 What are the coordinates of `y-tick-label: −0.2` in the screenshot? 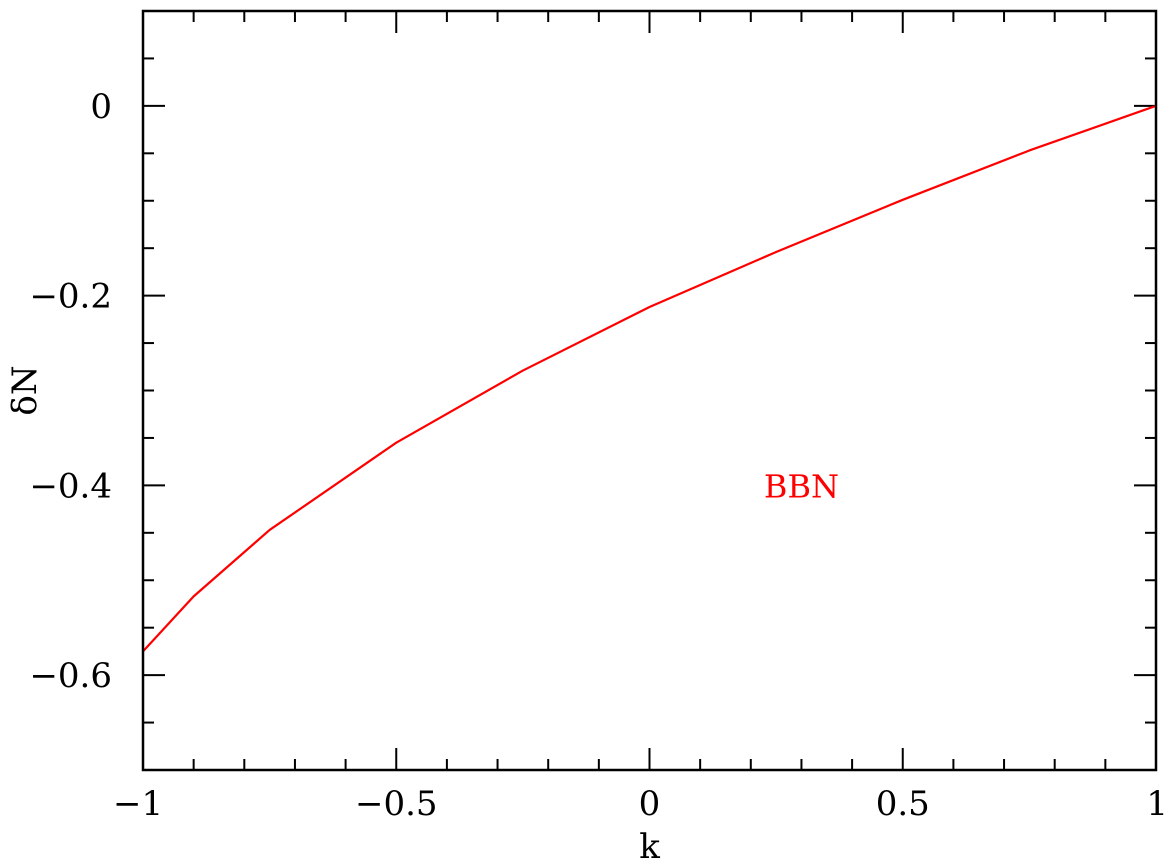 It's located at (70, 297).